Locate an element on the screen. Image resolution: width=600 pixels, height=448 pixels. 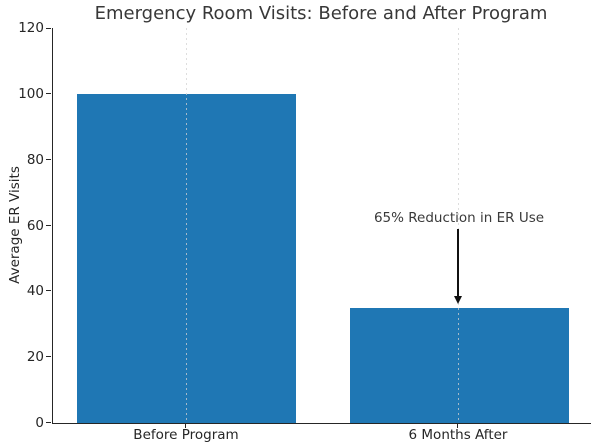
y-tick-label-20: 20 is located at coordinates (35, 357).